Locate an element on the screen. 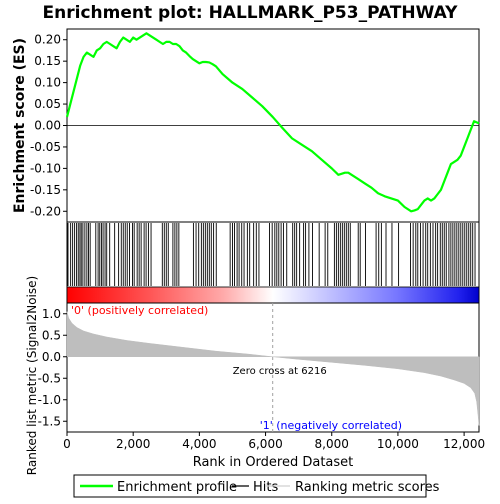  es-y-tick-label: -0.05 is located at coordinates (45, 147).